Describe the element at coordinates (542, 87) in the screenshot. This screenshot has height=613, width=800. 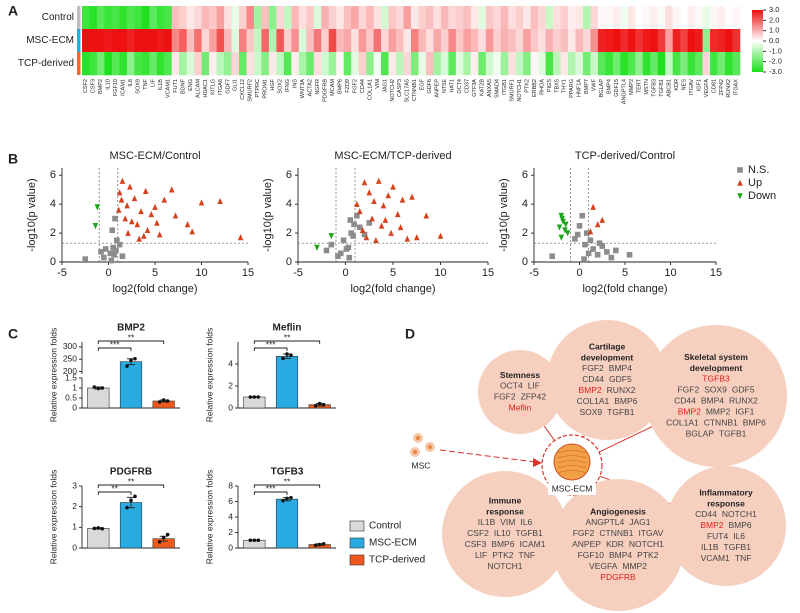
I see `column-label: RHOA` at that location.